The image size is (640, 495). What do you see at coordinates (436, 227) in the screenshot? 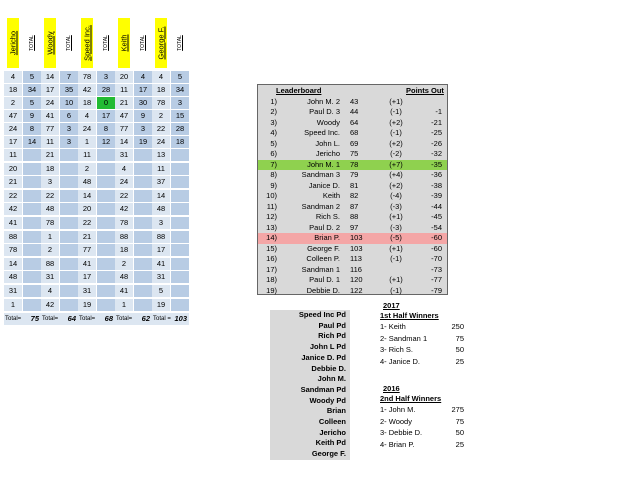
I see `leaderboard-out: -54` at bounding box center [436, 227].